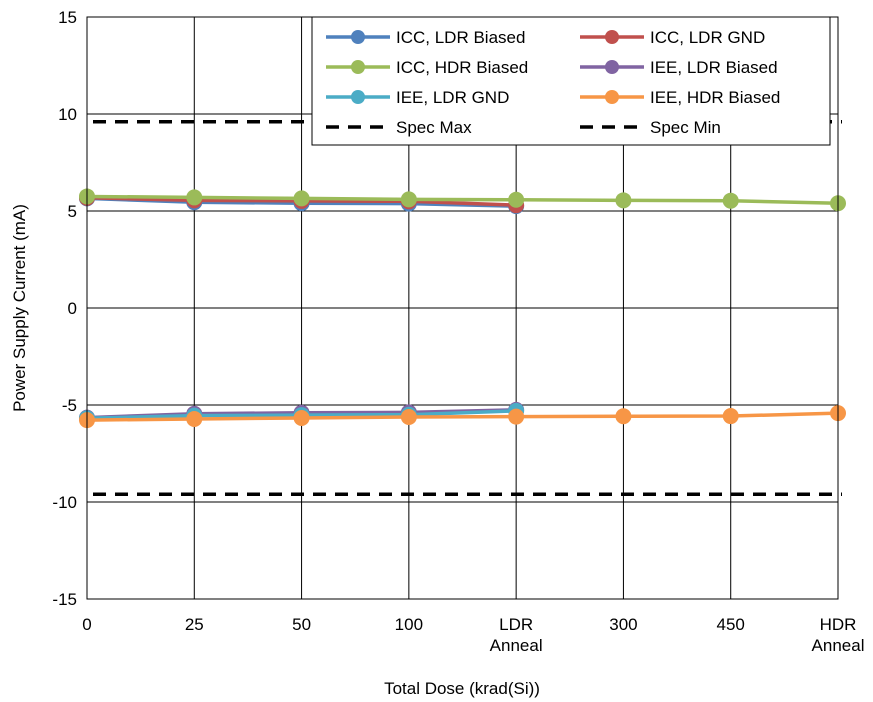 This screenshot has width=873, height=702. Describe the element at coordinates (434, 127) in the screenshot. I see `legend-label: Spec Max` at that location.